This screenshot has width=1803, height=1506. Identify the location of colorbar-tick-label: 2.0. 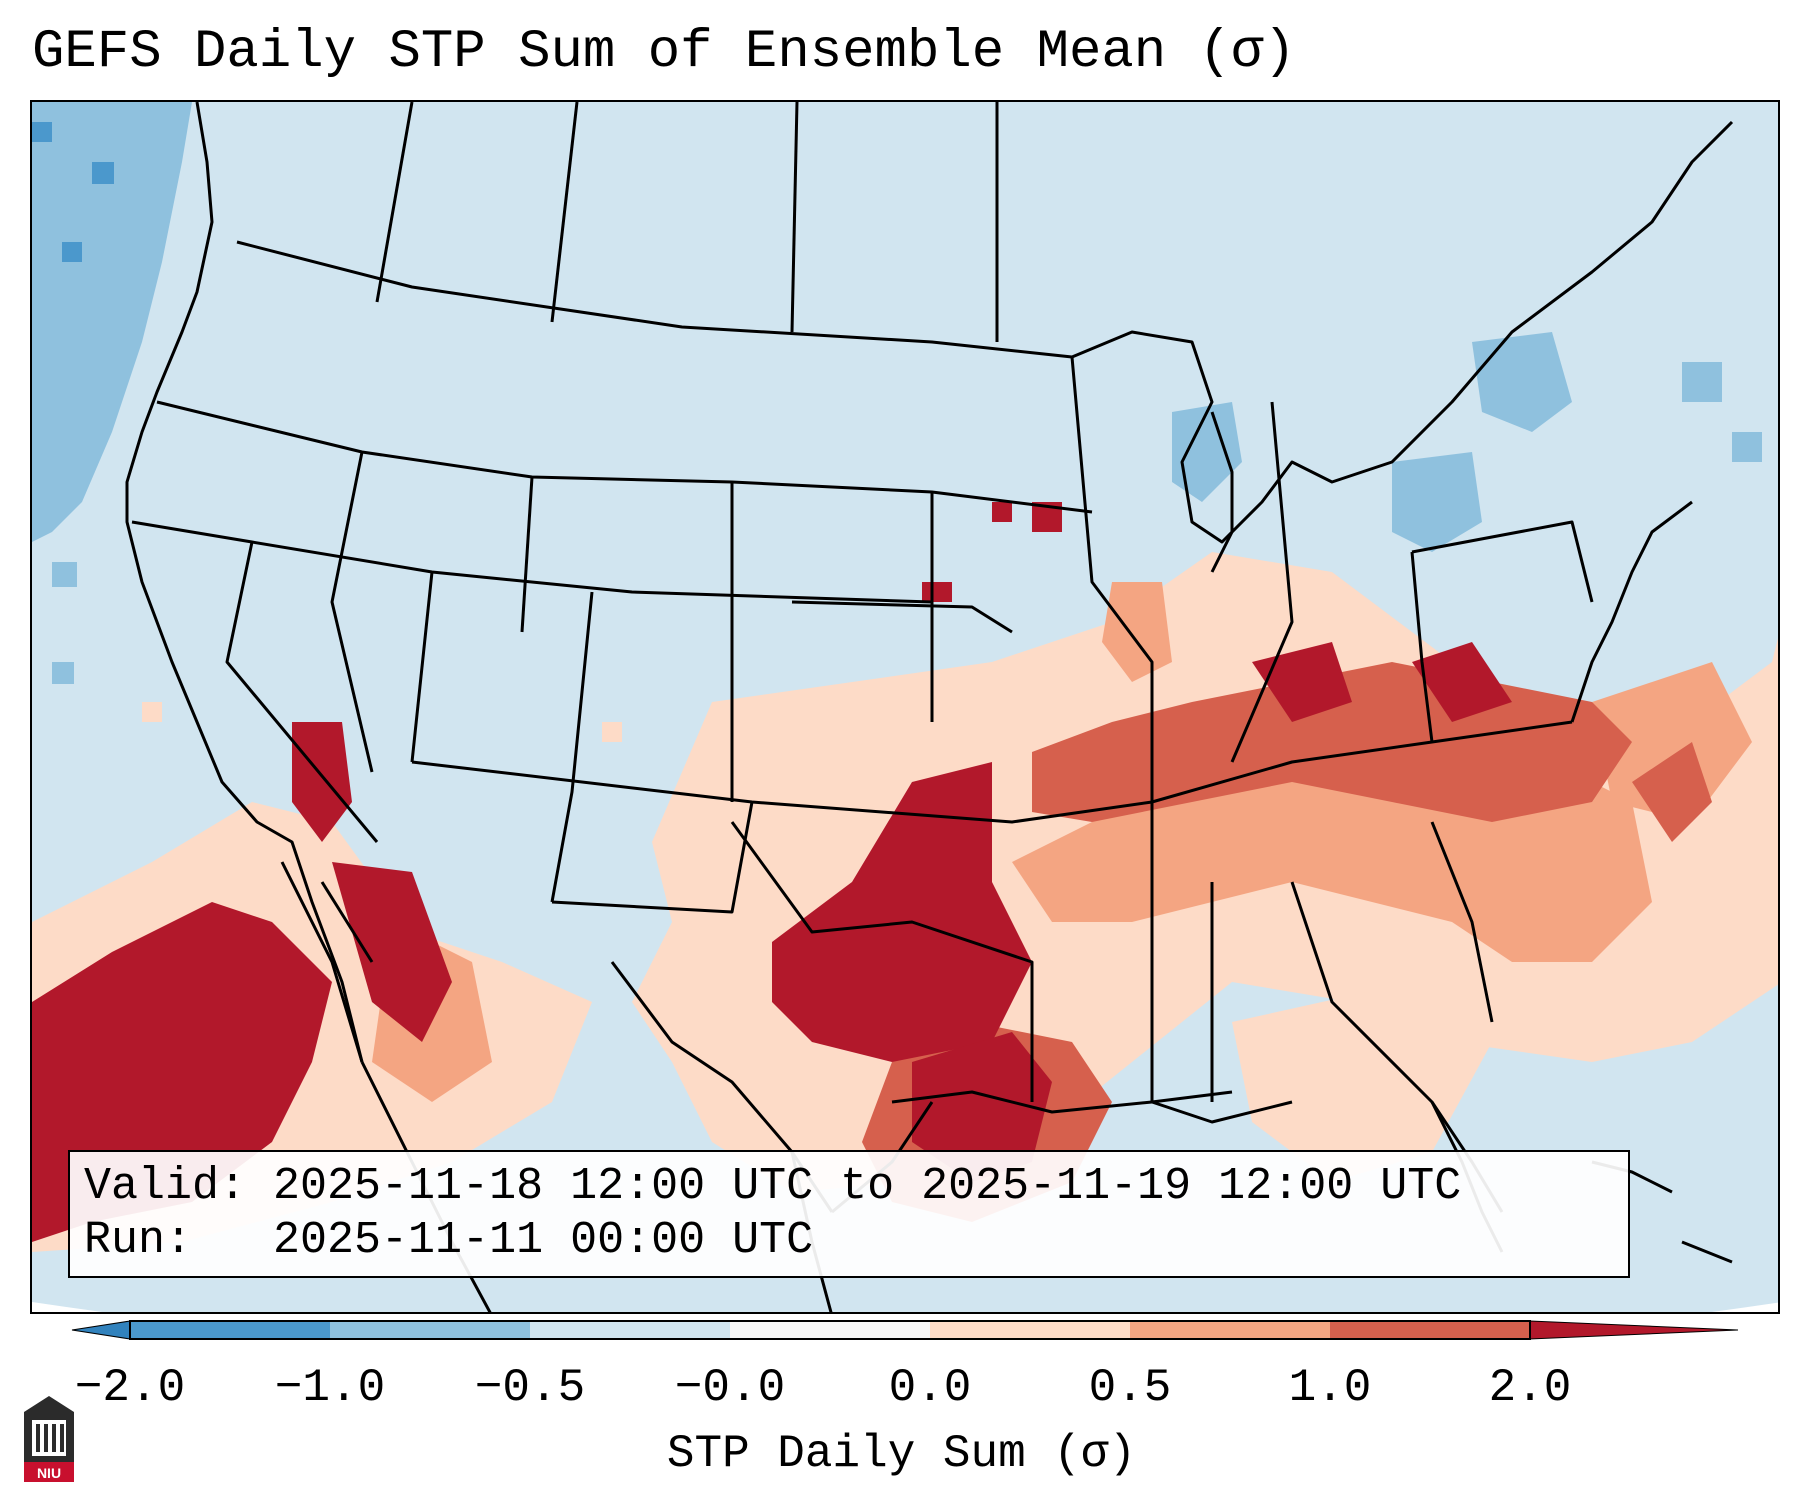
(1530, 1388).